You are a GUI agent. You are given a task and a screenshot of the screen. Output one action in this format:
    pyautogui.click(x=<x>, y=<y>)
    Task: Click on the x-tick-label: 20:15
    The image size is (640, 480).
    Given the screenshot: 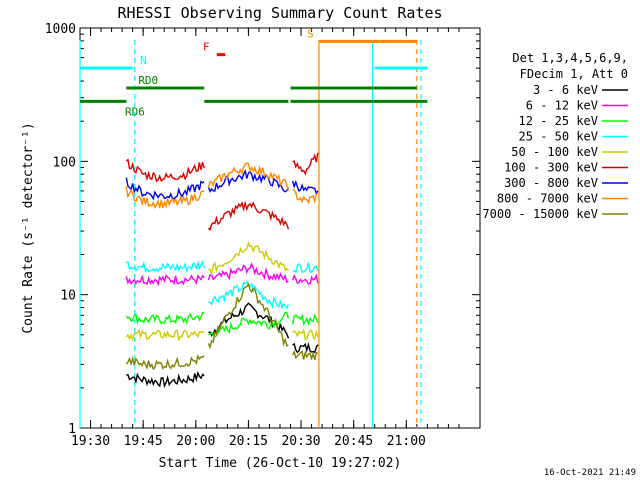 What is the action you would take?
    pyautogui.click(x=248, y=441)
    